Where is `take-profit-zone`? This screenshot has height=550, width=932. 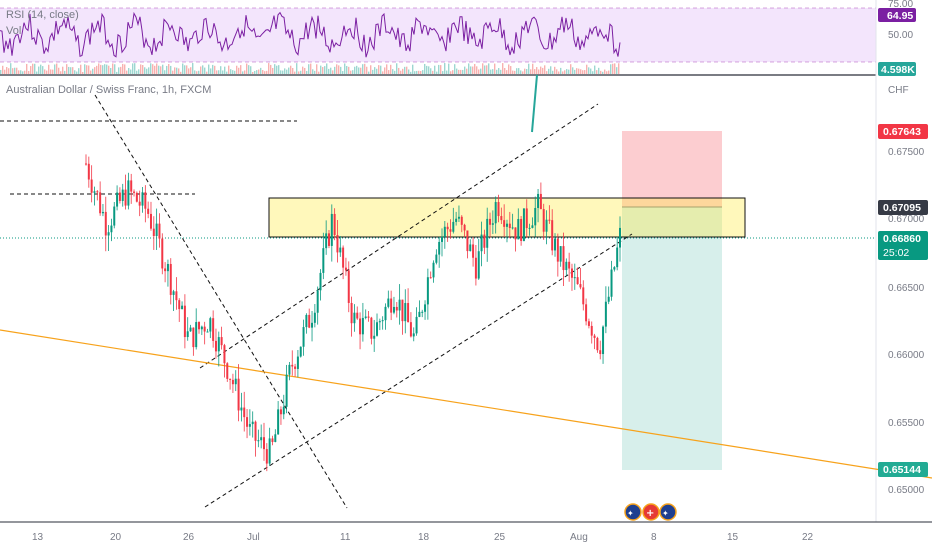
take-profit-zone is located at coordinates (672, 338).